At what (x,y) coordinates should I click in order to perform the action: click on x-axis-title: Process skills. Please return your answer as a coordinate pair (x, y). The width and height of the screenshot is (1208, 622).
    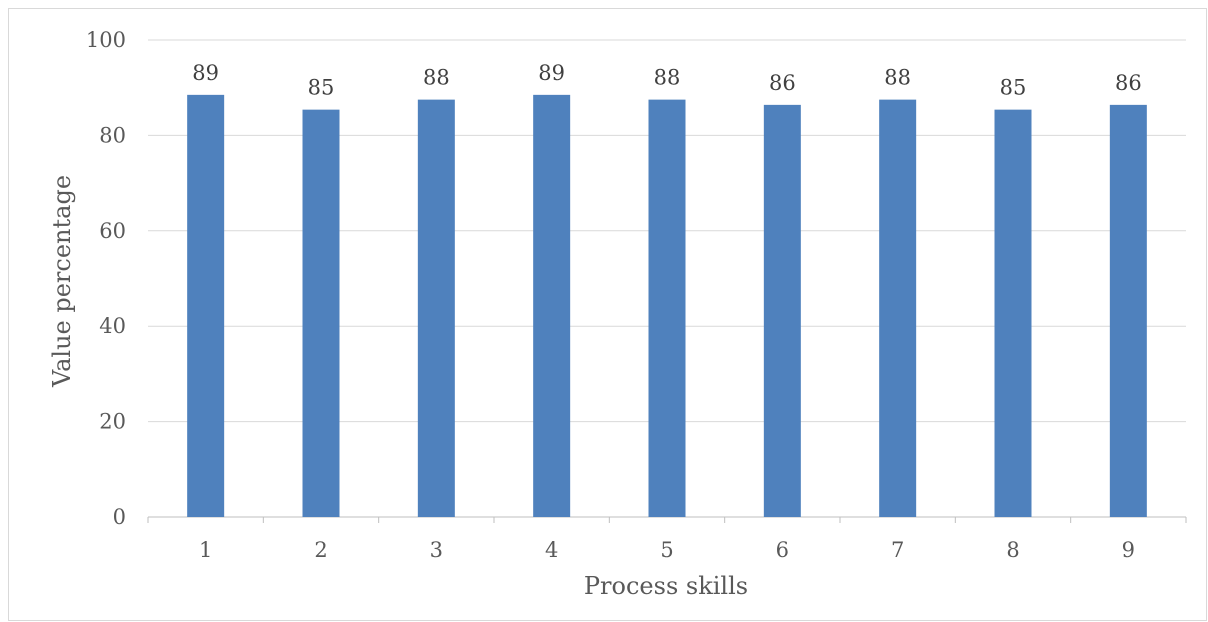
    Looking at the image, I should click on (666, 586).